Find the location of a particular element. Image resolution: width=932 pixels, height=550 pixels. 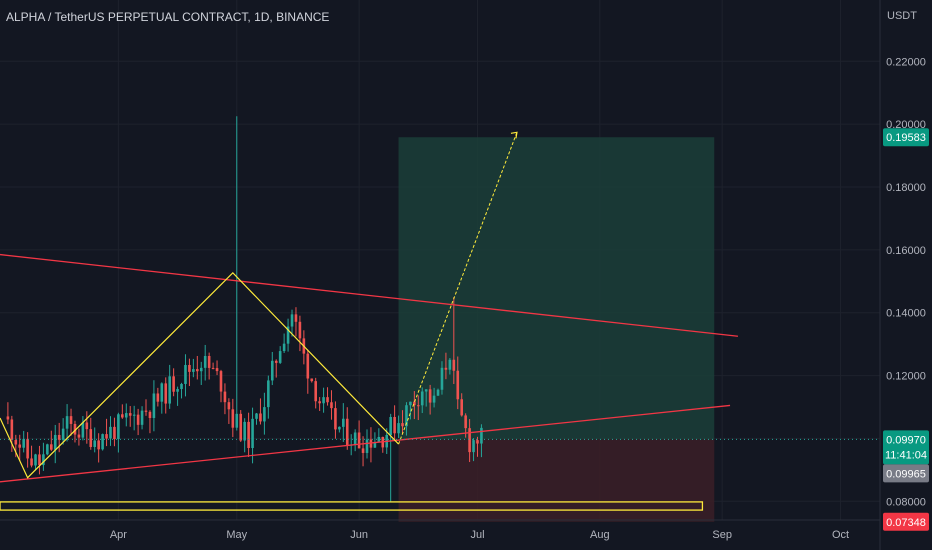

y-tick-label: 0.22000 is located at coordinates (906, 62).